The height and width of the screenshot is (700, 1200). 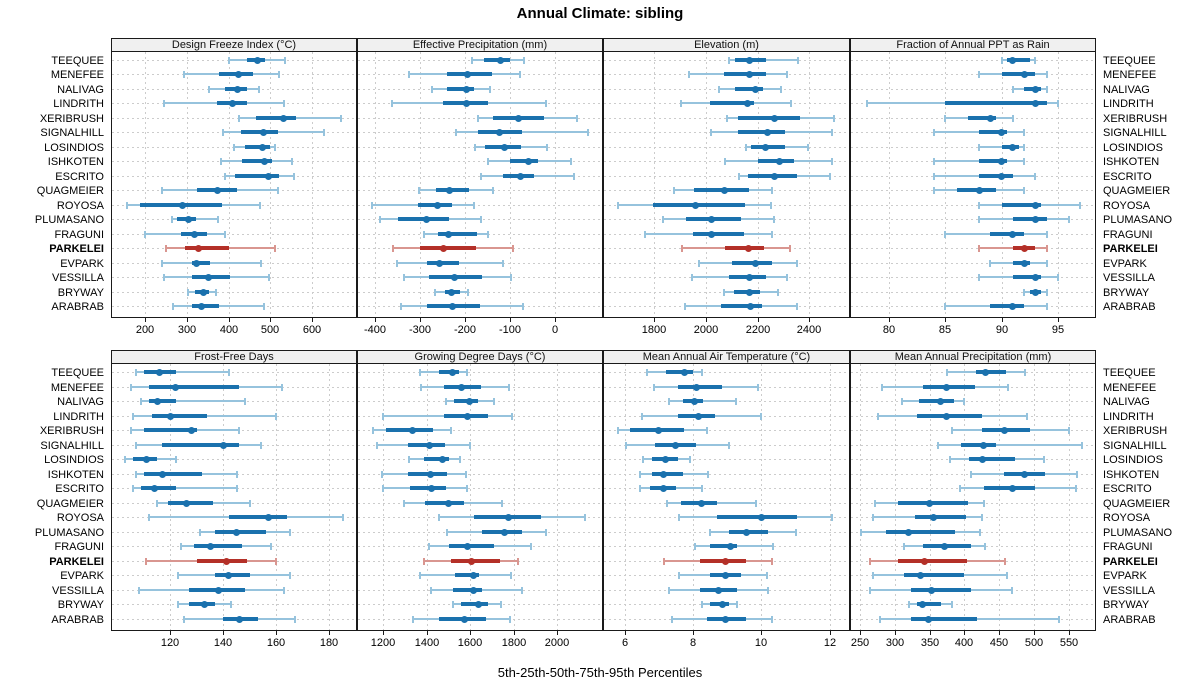 I want to click on panel-strip: Mean Annual Precipitation (mm), so click(x=973, y=357).